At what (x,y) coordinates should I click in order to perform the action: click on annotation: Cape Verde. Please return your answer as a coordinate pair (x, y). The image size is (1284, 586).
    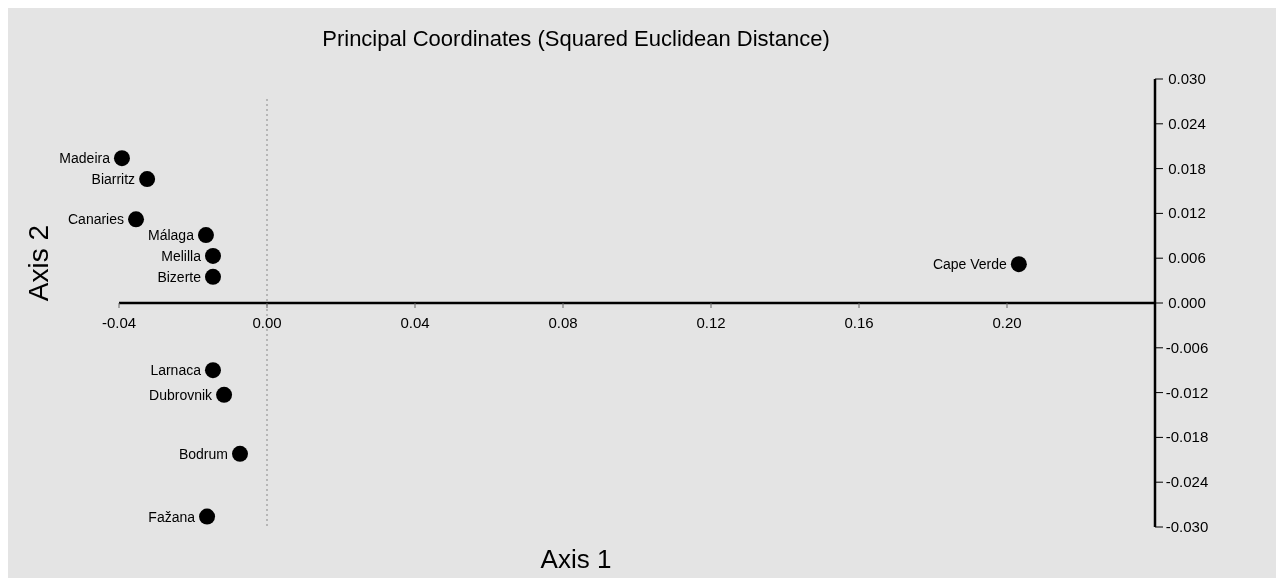
    Looking at the image, I should click on (970, 264).